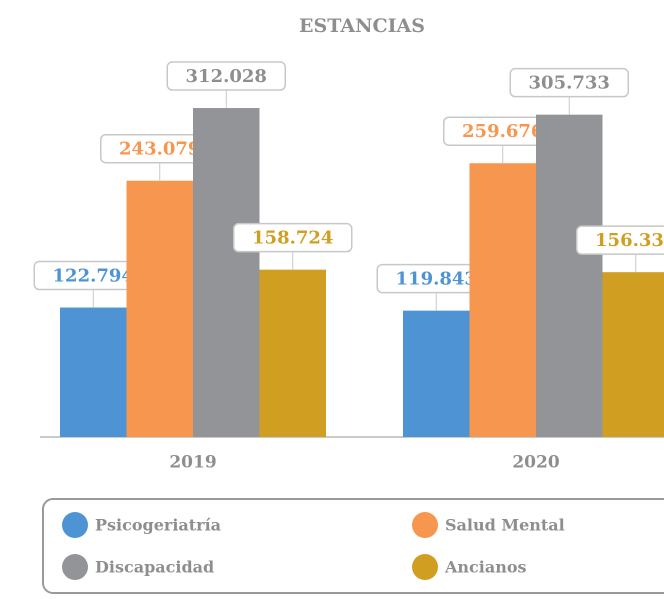 Image resolution: width=664 pixels, height=599 pixels. Describe the element at coordinates (629, 240) in the screenshot. I see `value-label: 156.330` at that location.